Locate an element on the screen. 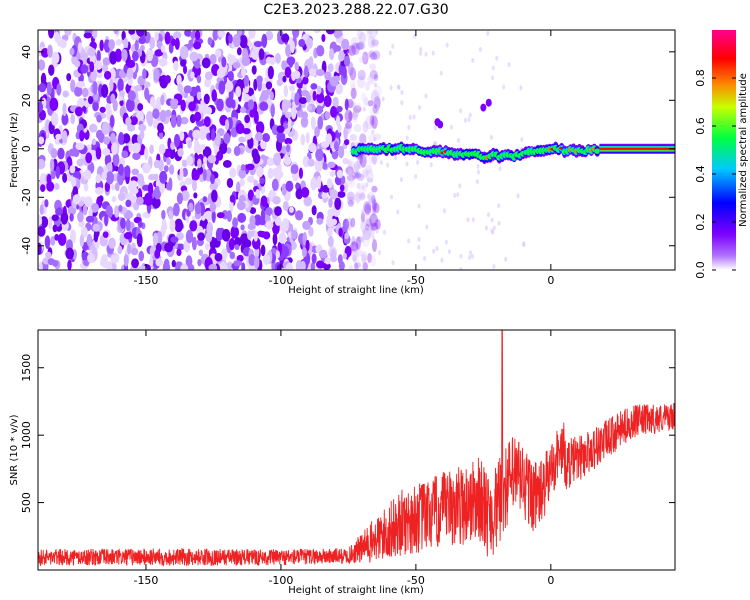 This screenshot has width=750, height=600. snr-ytick-label: 1500 is located at coordinates (26, 368).